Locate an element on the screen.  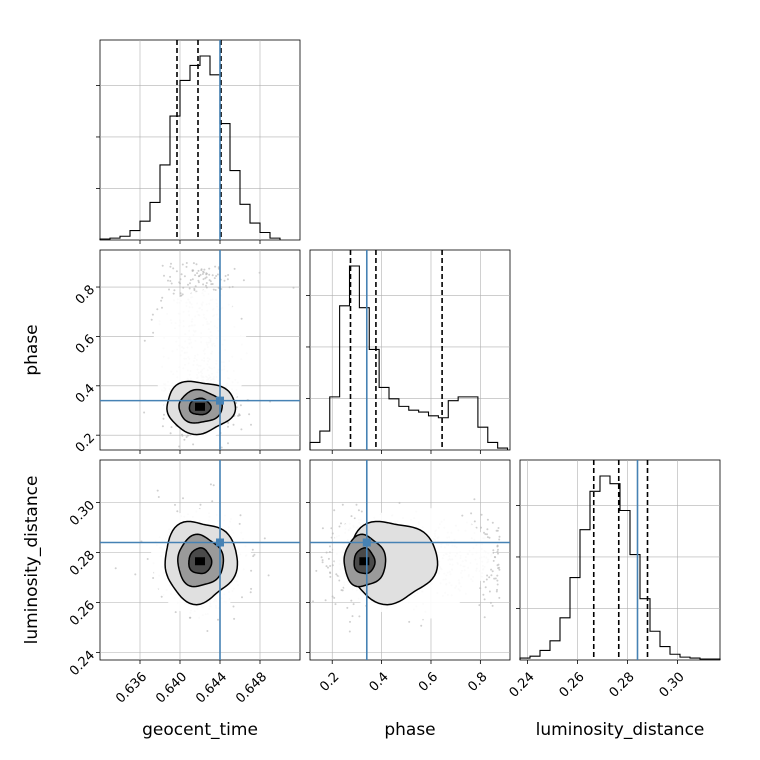
hist-luminosity-distance-x-tick-label-1: 0.26 is located at coordinates (572, 685).